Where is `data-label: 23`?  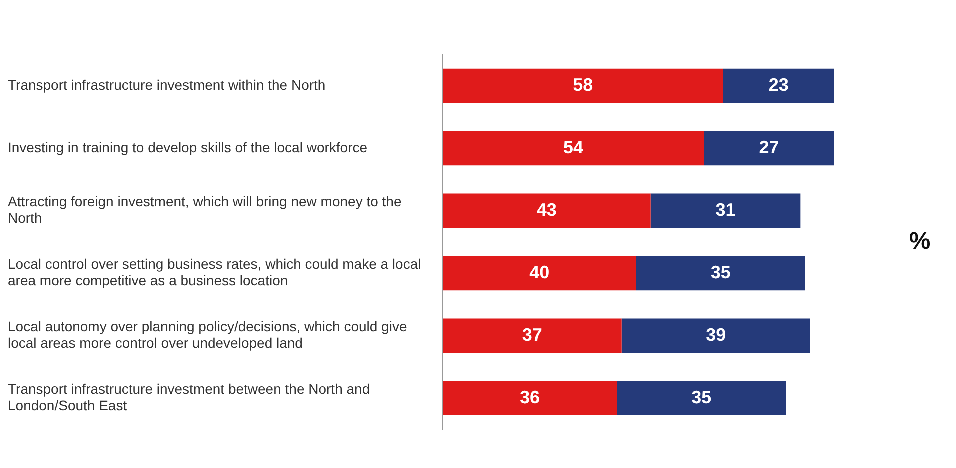 data-label: 23 is located at coordinates (778, 85).